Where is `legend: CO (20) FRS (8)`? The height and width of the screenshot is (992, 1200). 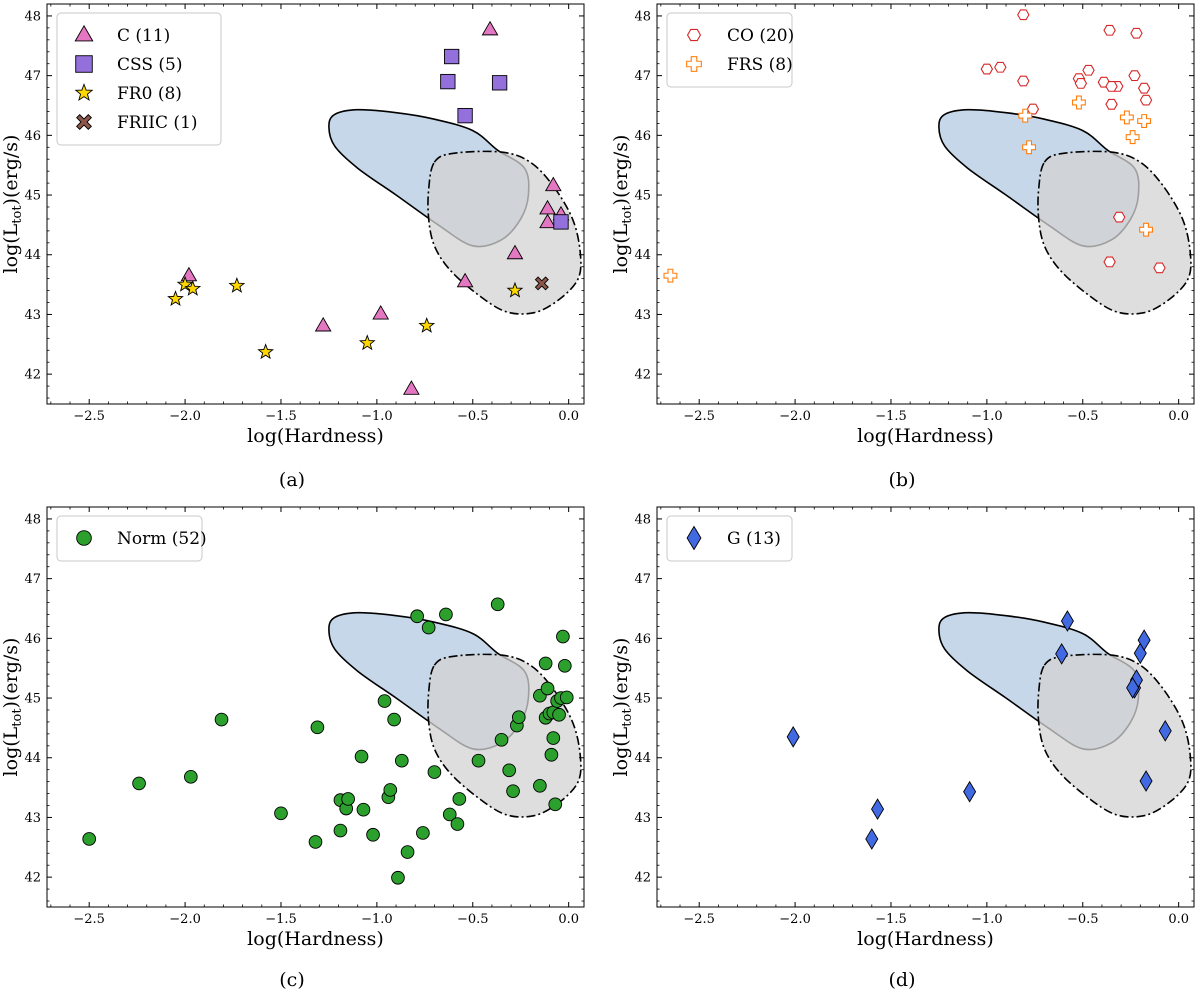
legend: CO (20) FRS (8) is located at coordinates (730, 50).